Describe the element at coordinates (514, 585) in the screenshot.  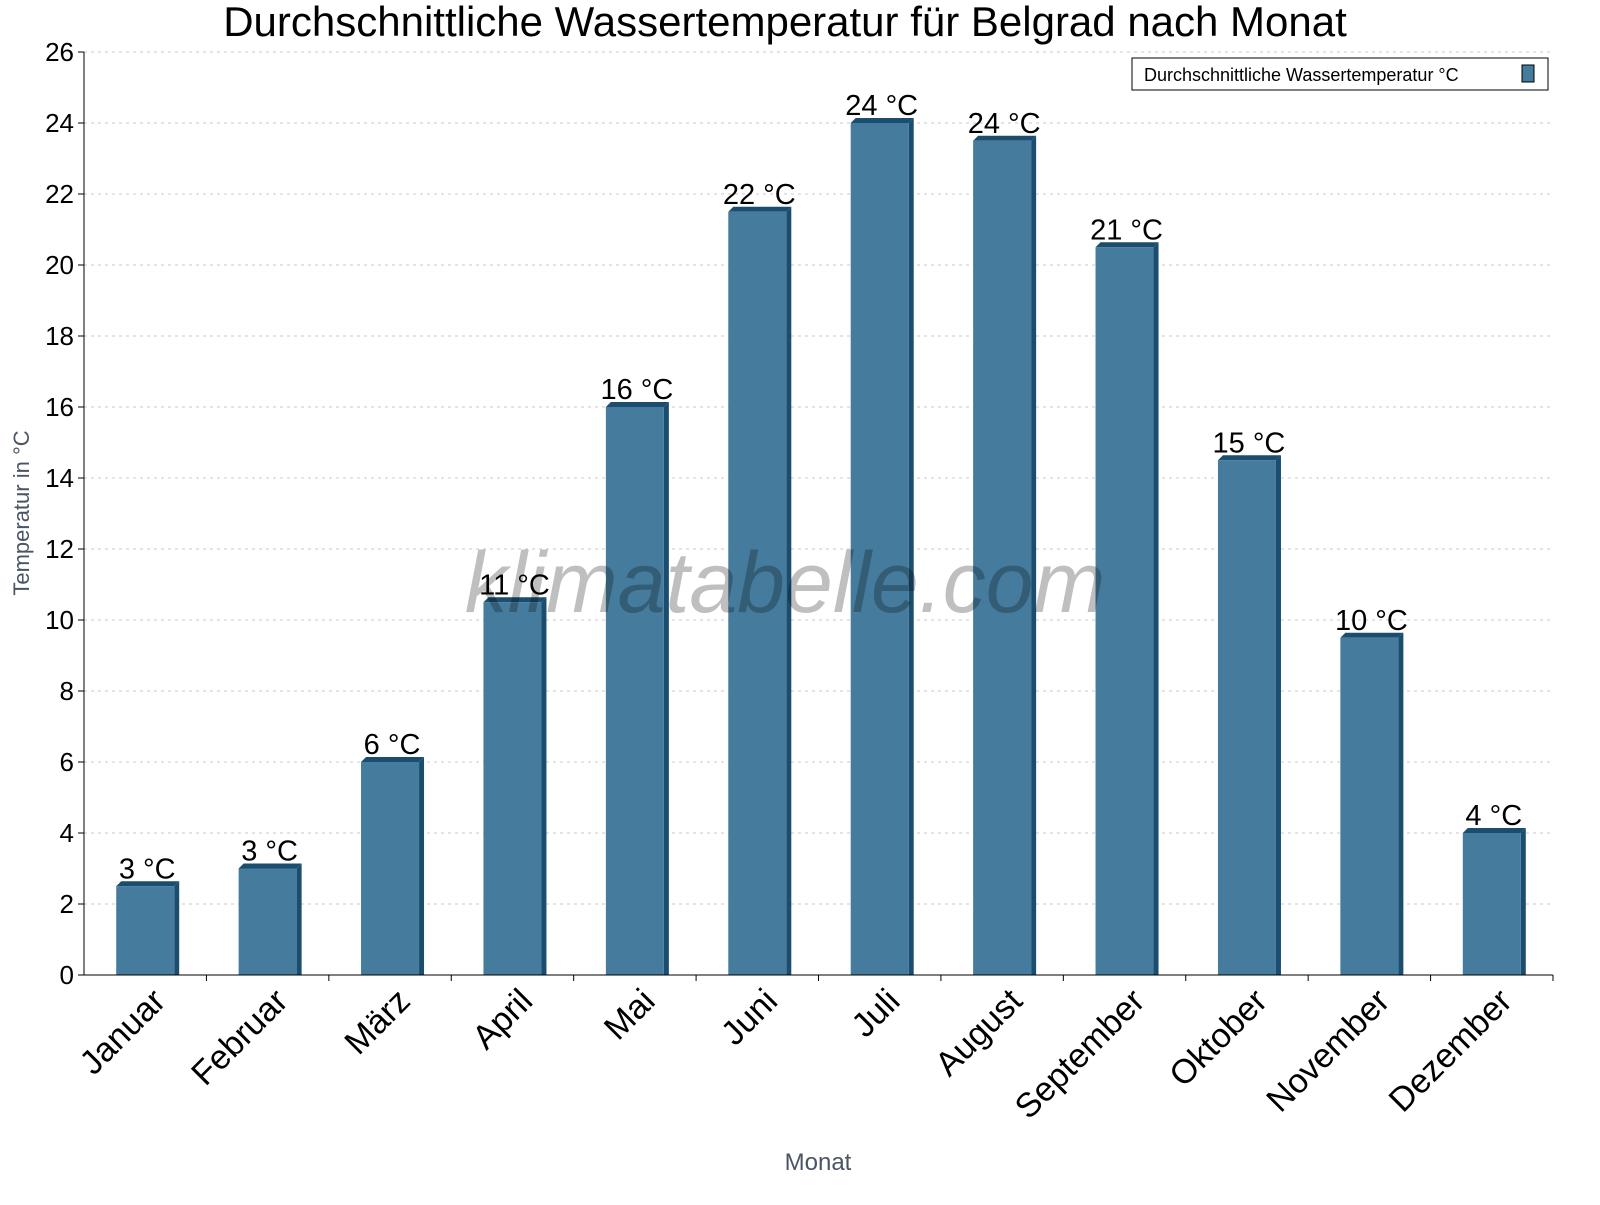
I see `data-label: 11 °C` at that location.